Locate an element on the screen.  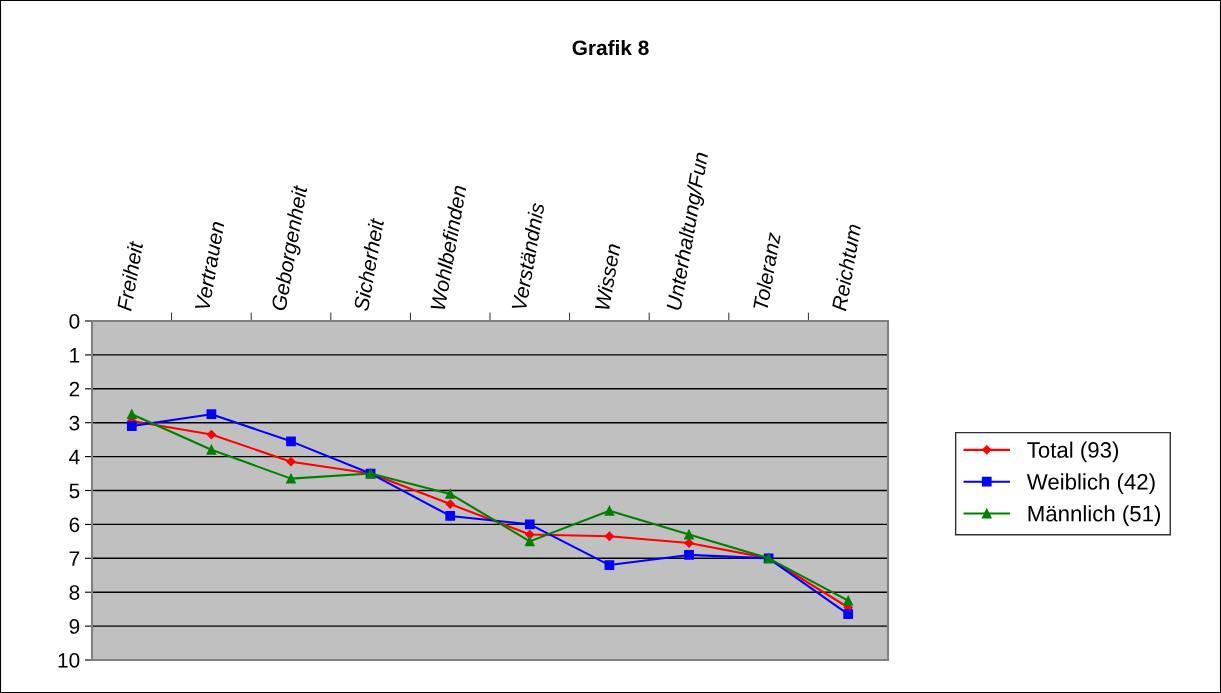
y-tick-label: 9 is located at coordinates (74, 626).